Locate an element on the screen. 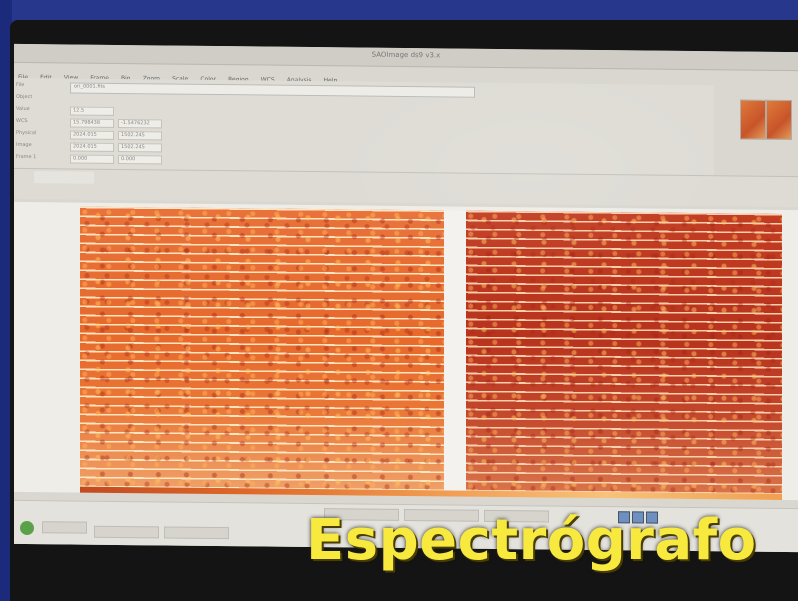 The image size is (798, 601). info-label-wcs: WCS is located at coordinates (22, 121).